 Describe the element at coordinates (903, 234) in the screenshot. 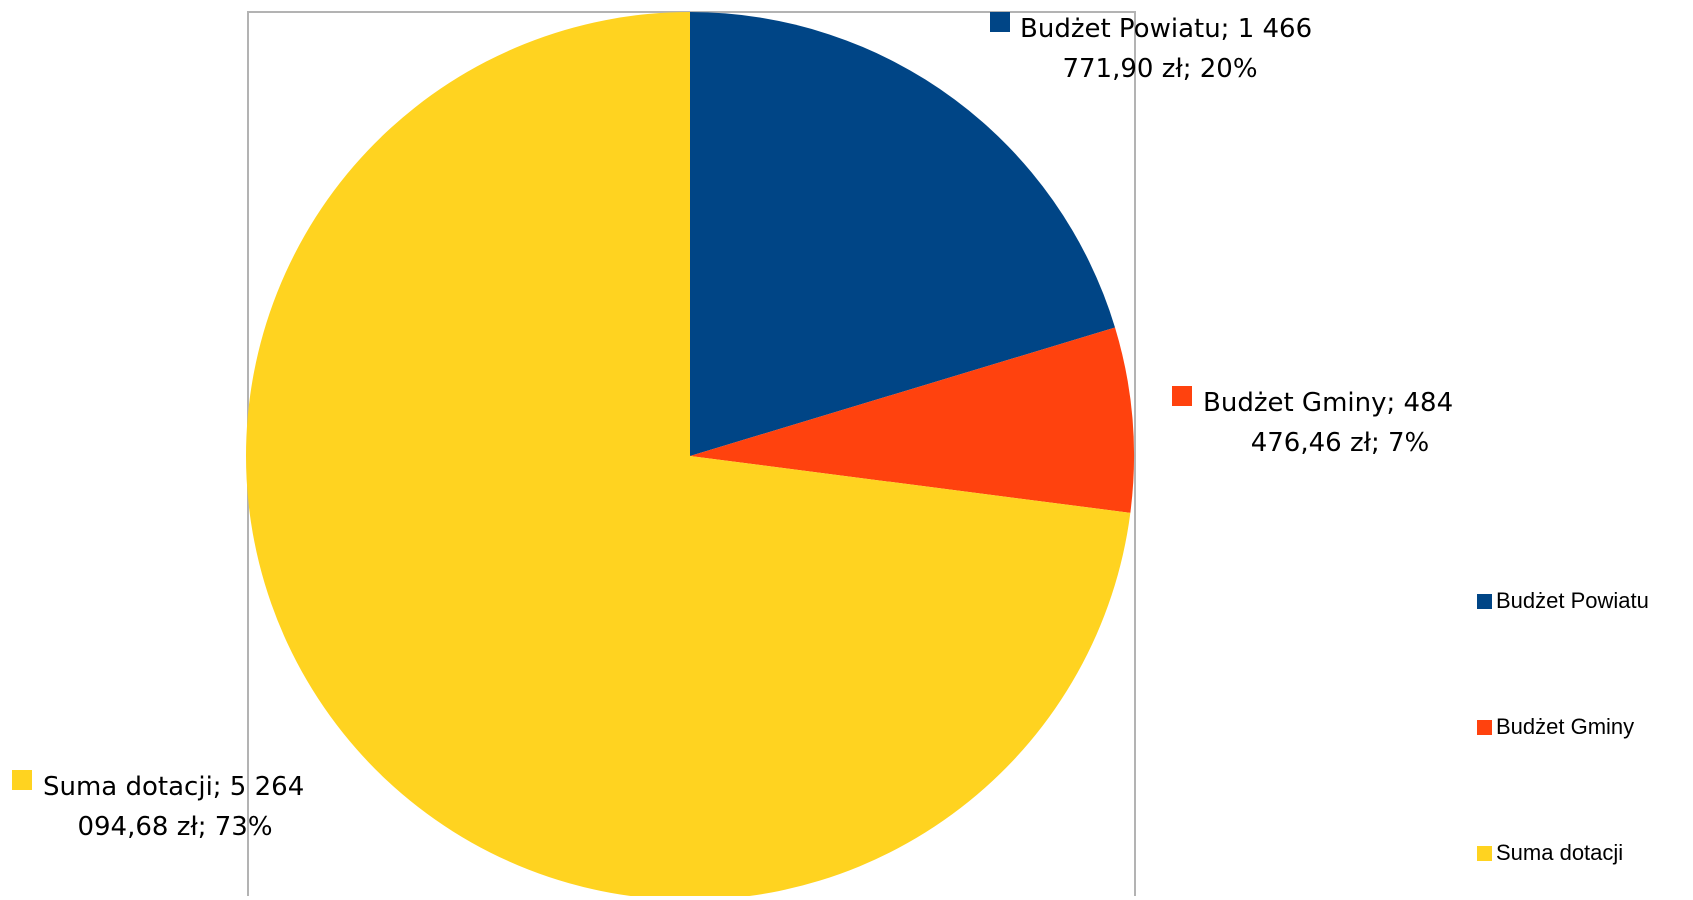

I see `pie-slice-budzet-powiatu` at that location.